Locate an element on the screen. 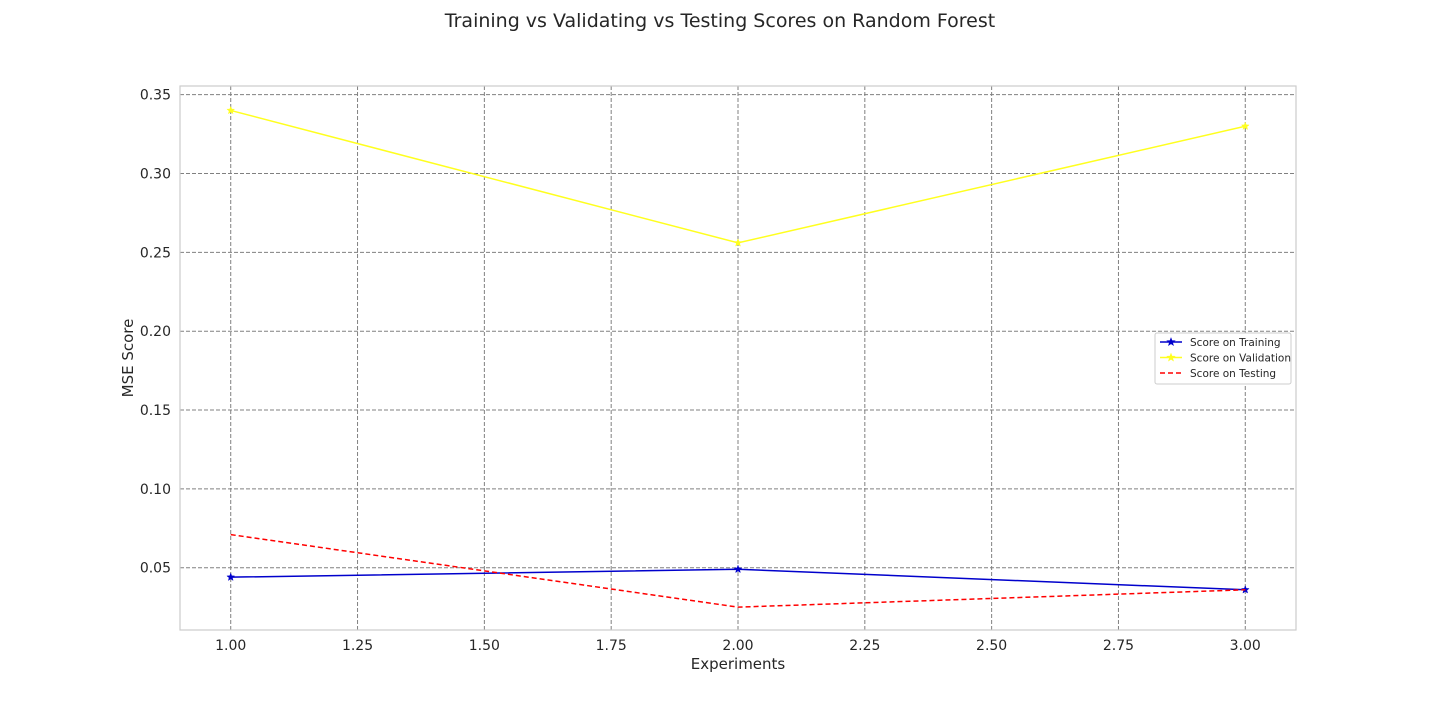  series-line is located at coordinates (738, 570).